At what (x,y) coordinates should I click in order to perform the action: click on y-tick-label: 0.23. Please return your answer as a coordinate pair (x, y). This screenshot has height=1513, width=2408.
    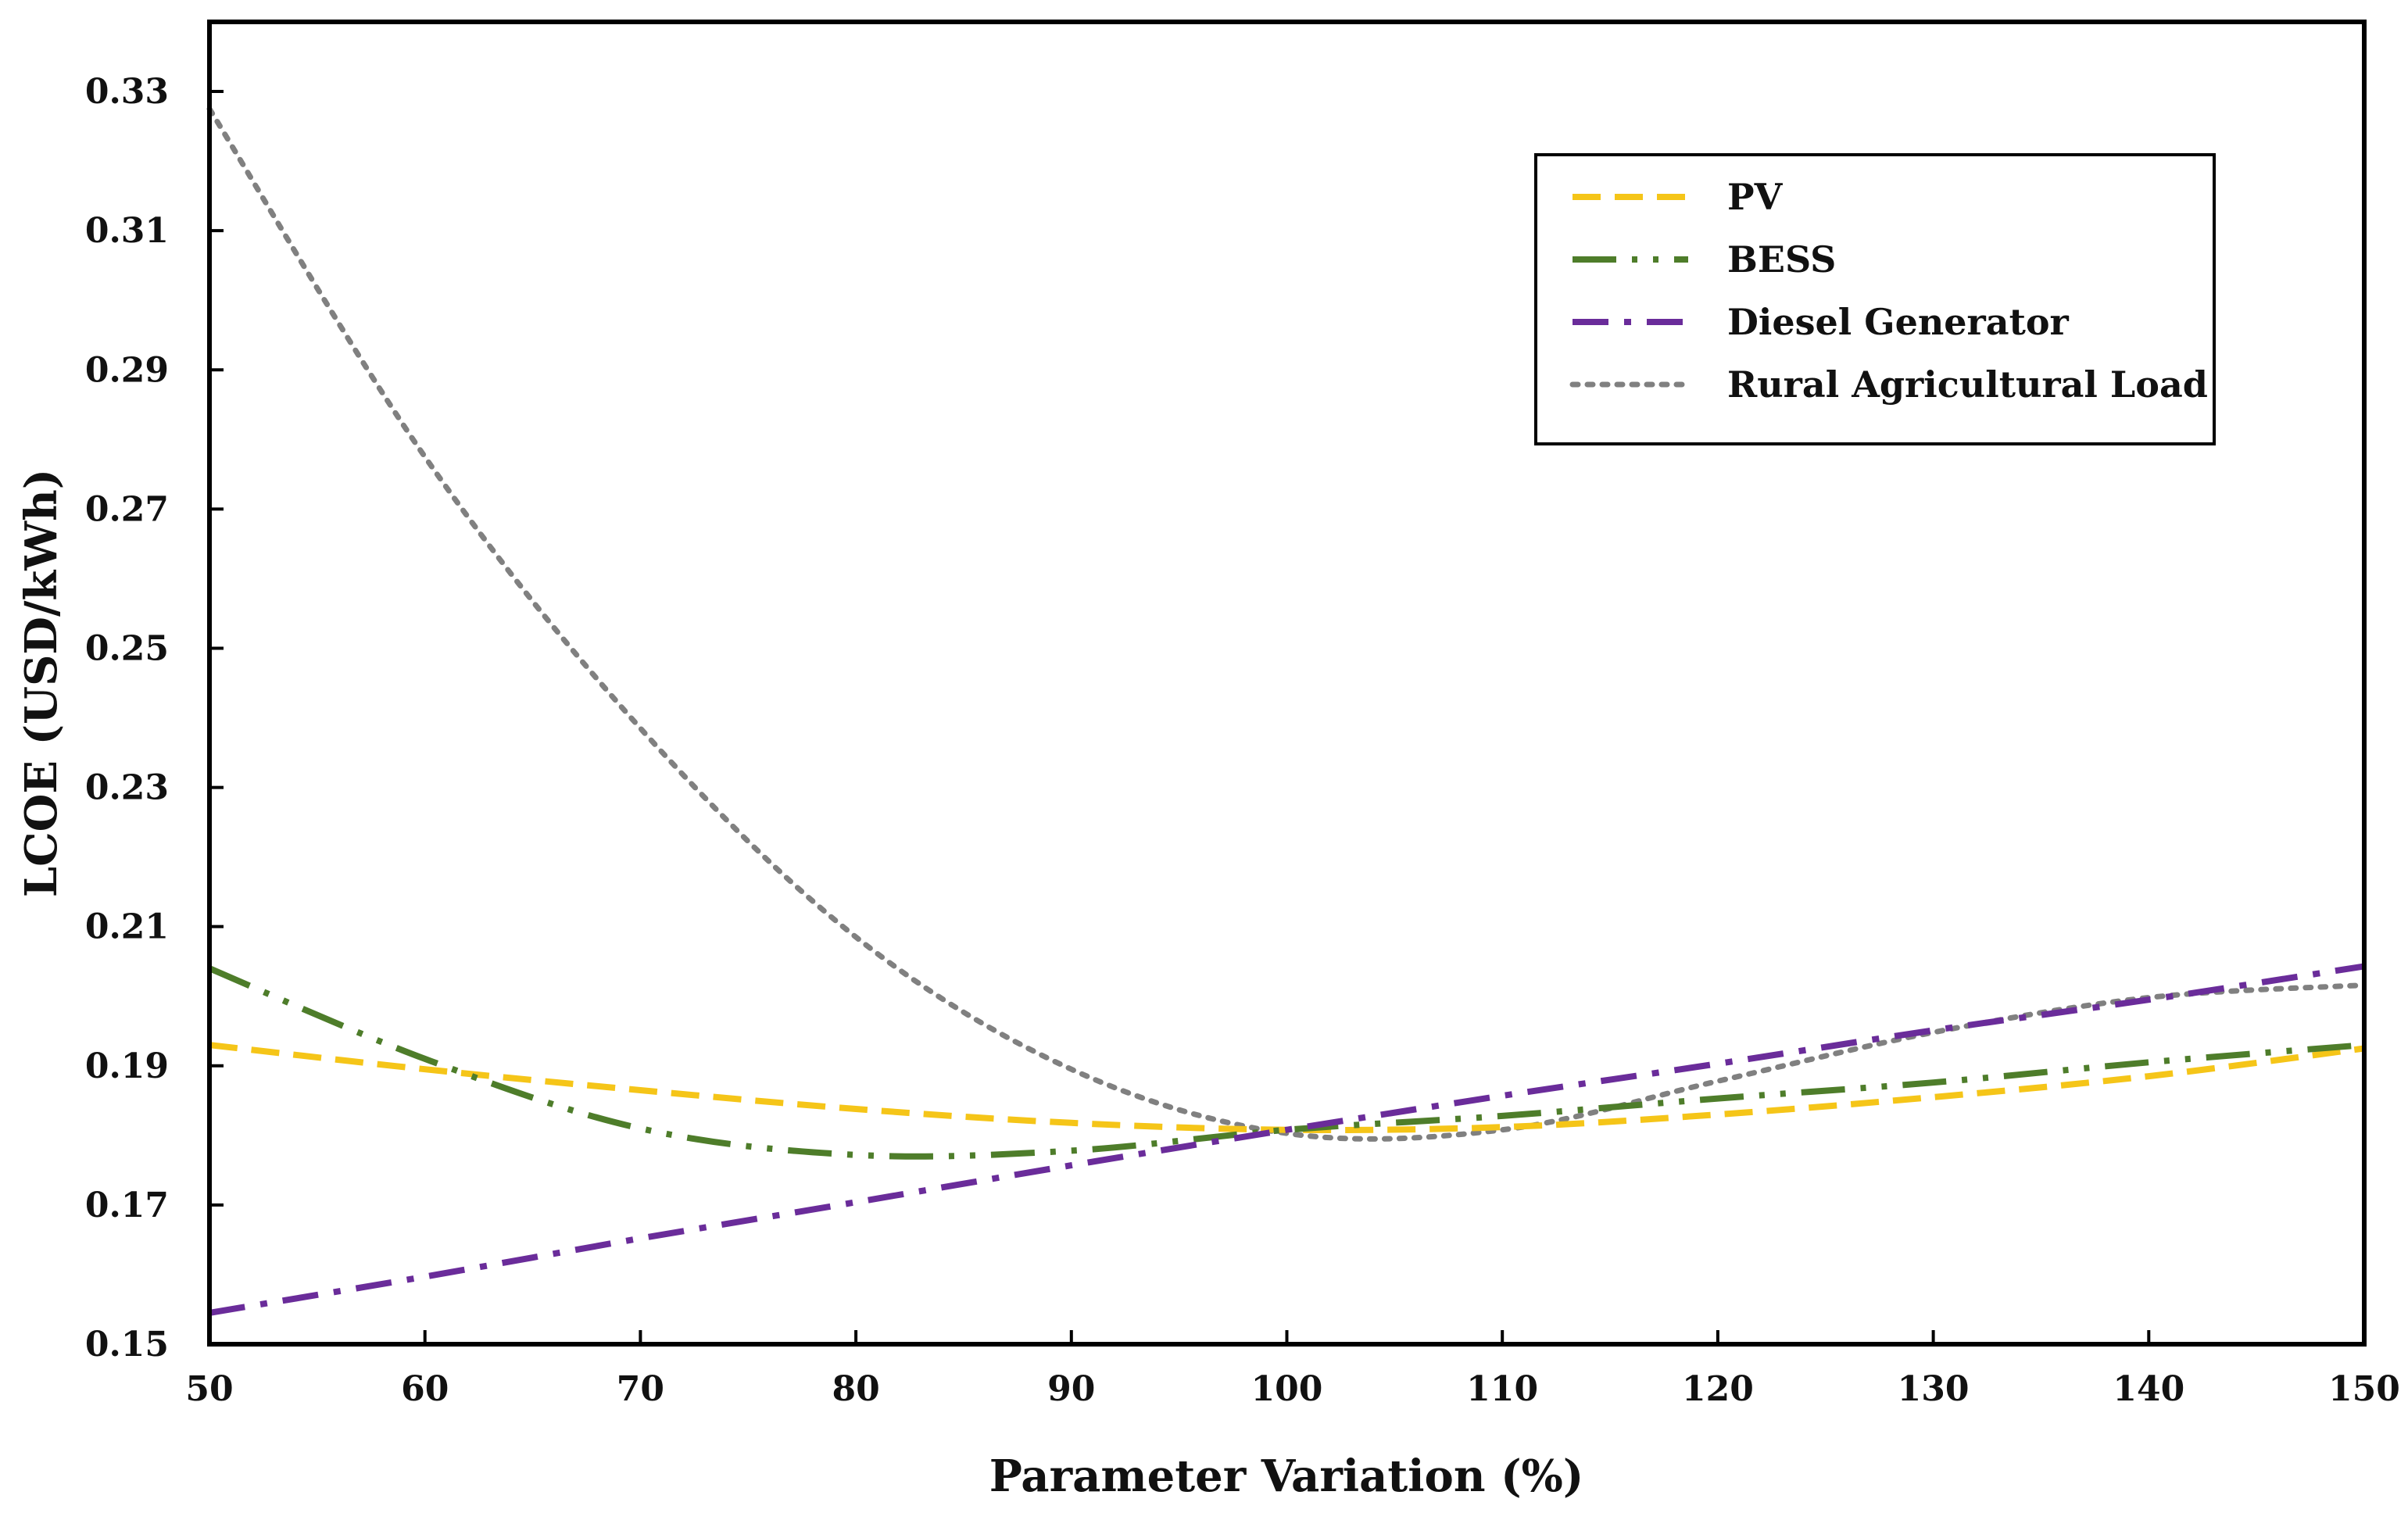
    Looking at the image, I should click on (127, 788).